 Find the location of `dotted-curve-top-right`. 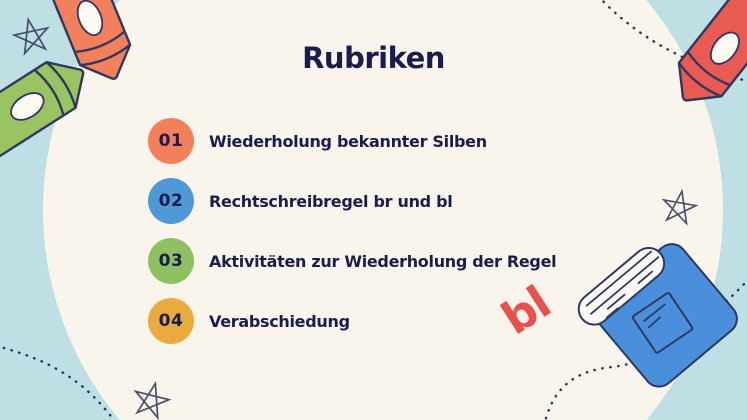

dotted-curve-top-right is located at coordinates (673, 41).